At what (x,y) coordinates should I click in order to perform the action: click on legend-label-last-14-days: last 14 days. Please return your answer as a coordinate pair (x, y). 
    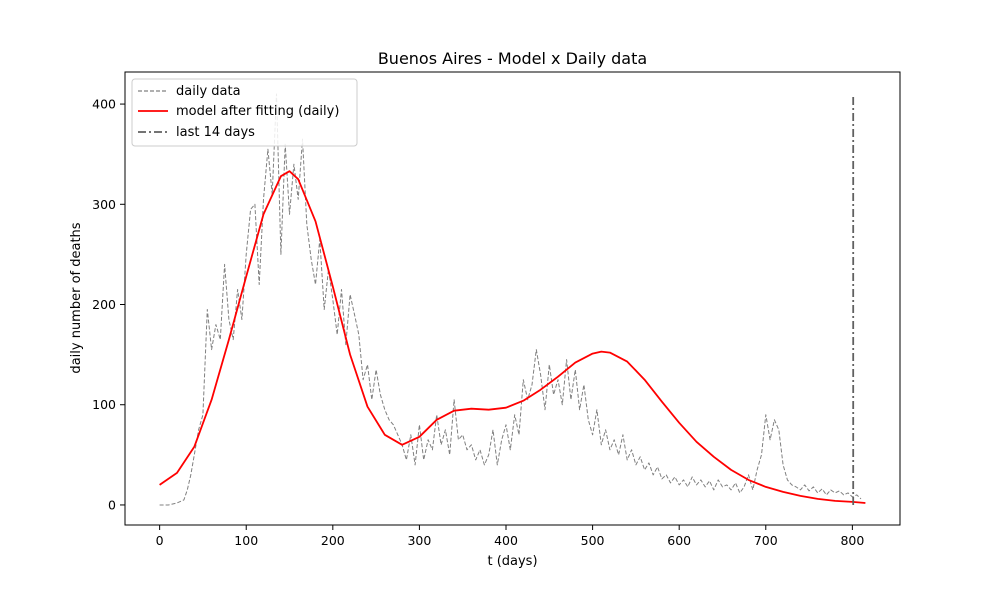
    Looking at the image, I should click on (215, 132).